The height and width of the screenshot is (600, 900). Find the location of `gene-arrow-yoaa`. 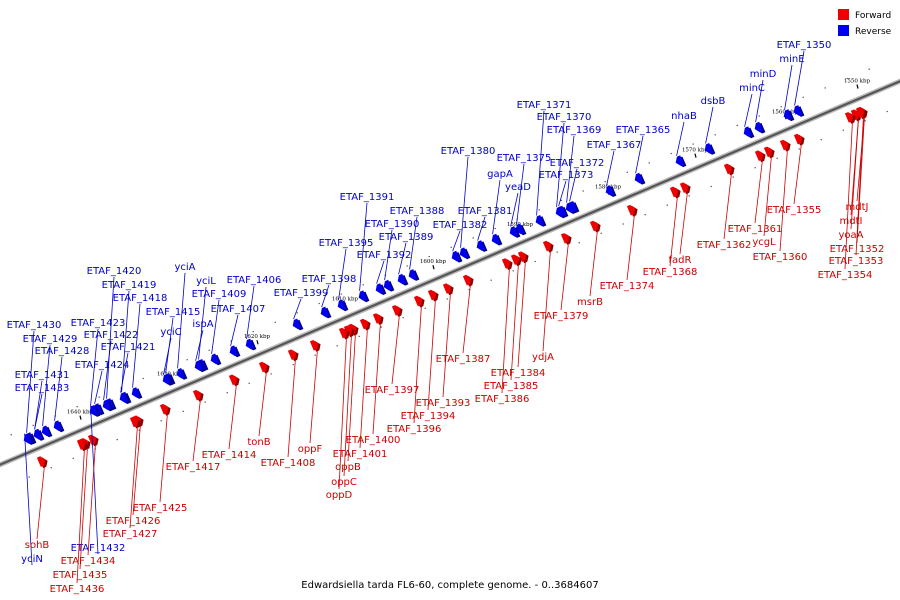

gene-arrow-yoaa is located at coordinates (855, 115).